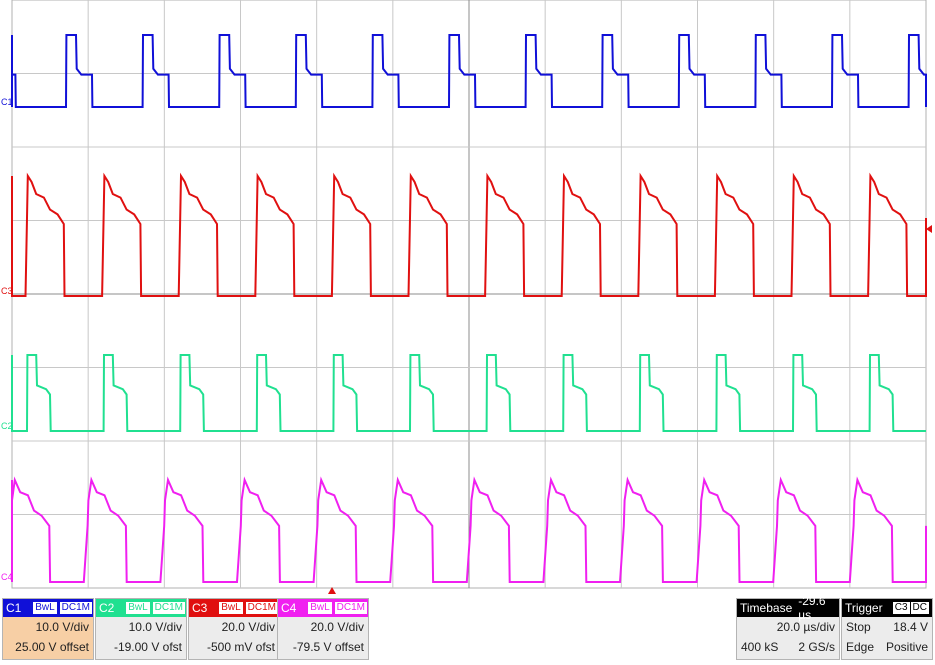 This screenshot has width=935, height=665. I want to click on channel-3-descriptor: C3 BwL DC1M 20.0 V/div -500 mV ofst, so click(234, 629).